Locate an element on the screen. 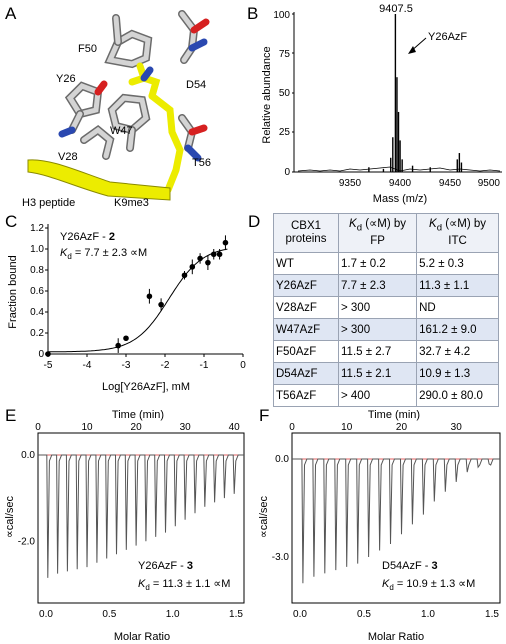 The width and height of the screenshot is (506, 644). f-top-tick: 0 is located at coordinates (292, 427).